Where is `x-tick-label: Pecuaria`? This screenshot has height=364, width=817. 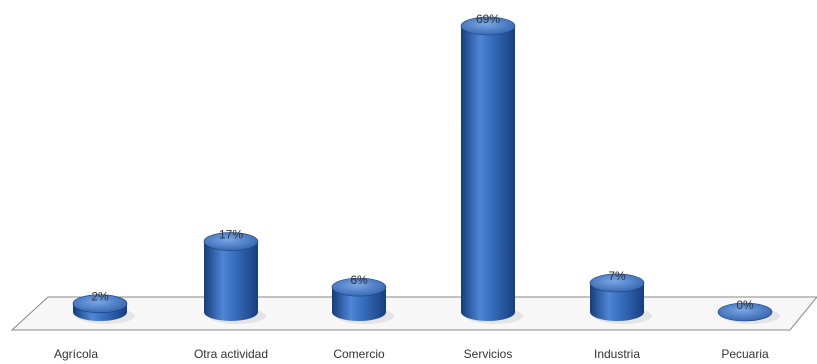 x-tick-label: Pecuaria is located at coordinates (745, 354).